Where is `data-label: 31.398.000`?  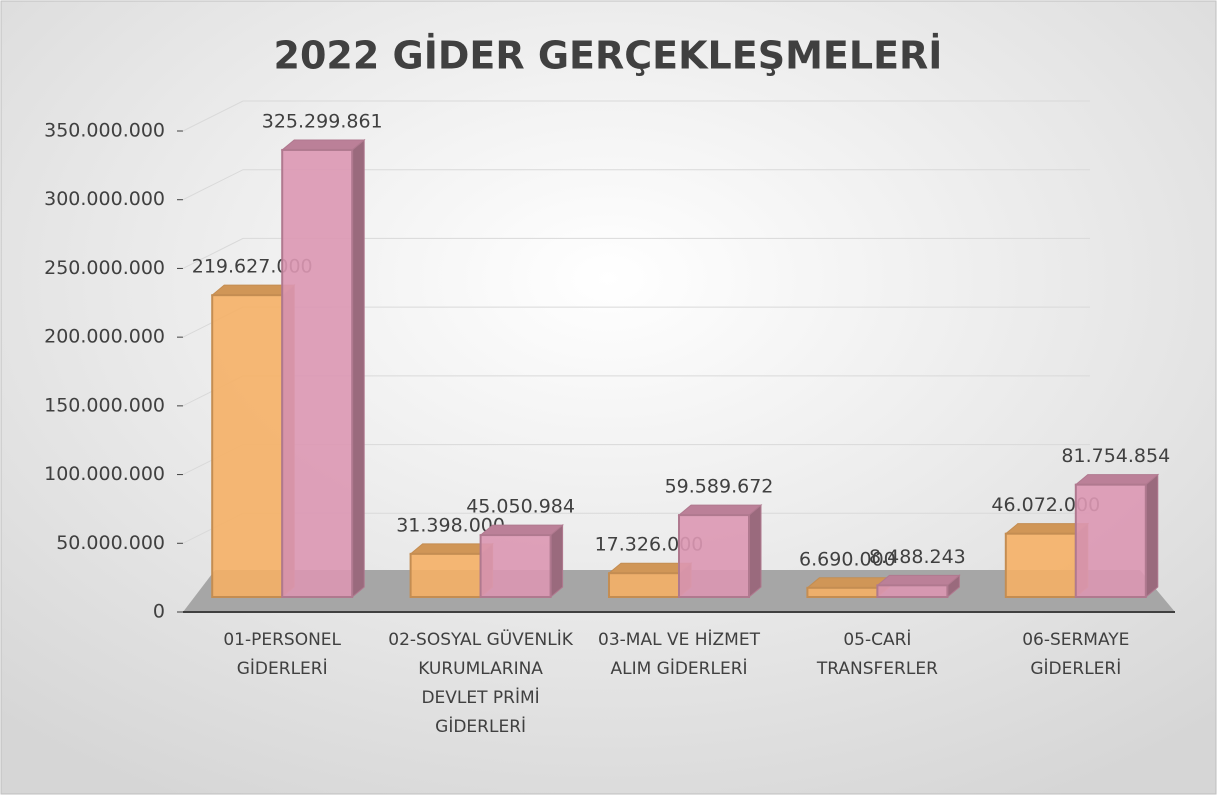 data-label: 31.398.000 is located at coordinates (450, 525).